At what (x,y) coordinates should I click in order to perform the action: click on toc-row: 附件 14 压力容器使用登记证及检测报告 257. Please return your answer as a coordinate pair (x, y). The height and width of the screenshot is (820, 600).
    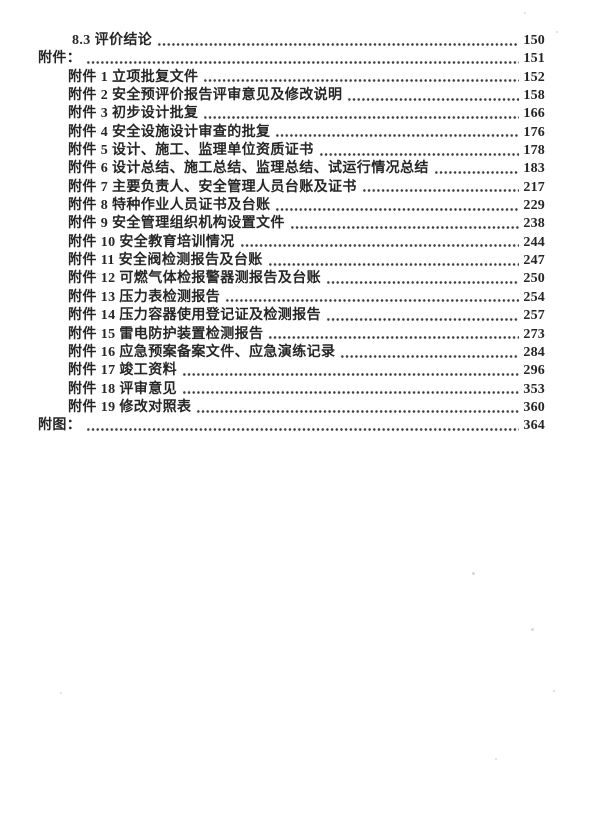
    Looking at the image, I should click on (291, 314).